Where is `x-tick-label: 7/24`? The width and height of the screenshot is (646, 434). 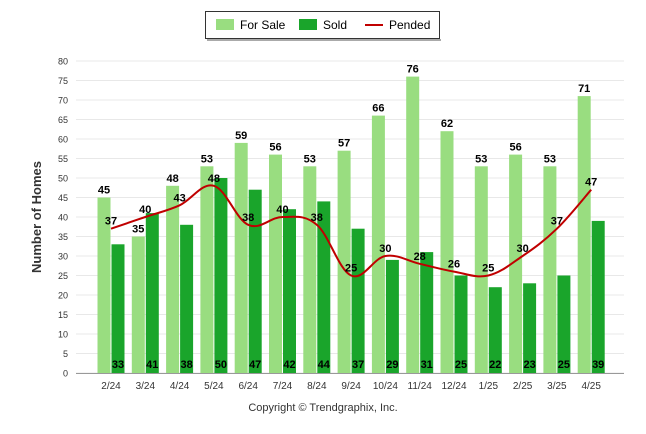
x-tick-label: 7/24 is located at coordinates (283, 386).